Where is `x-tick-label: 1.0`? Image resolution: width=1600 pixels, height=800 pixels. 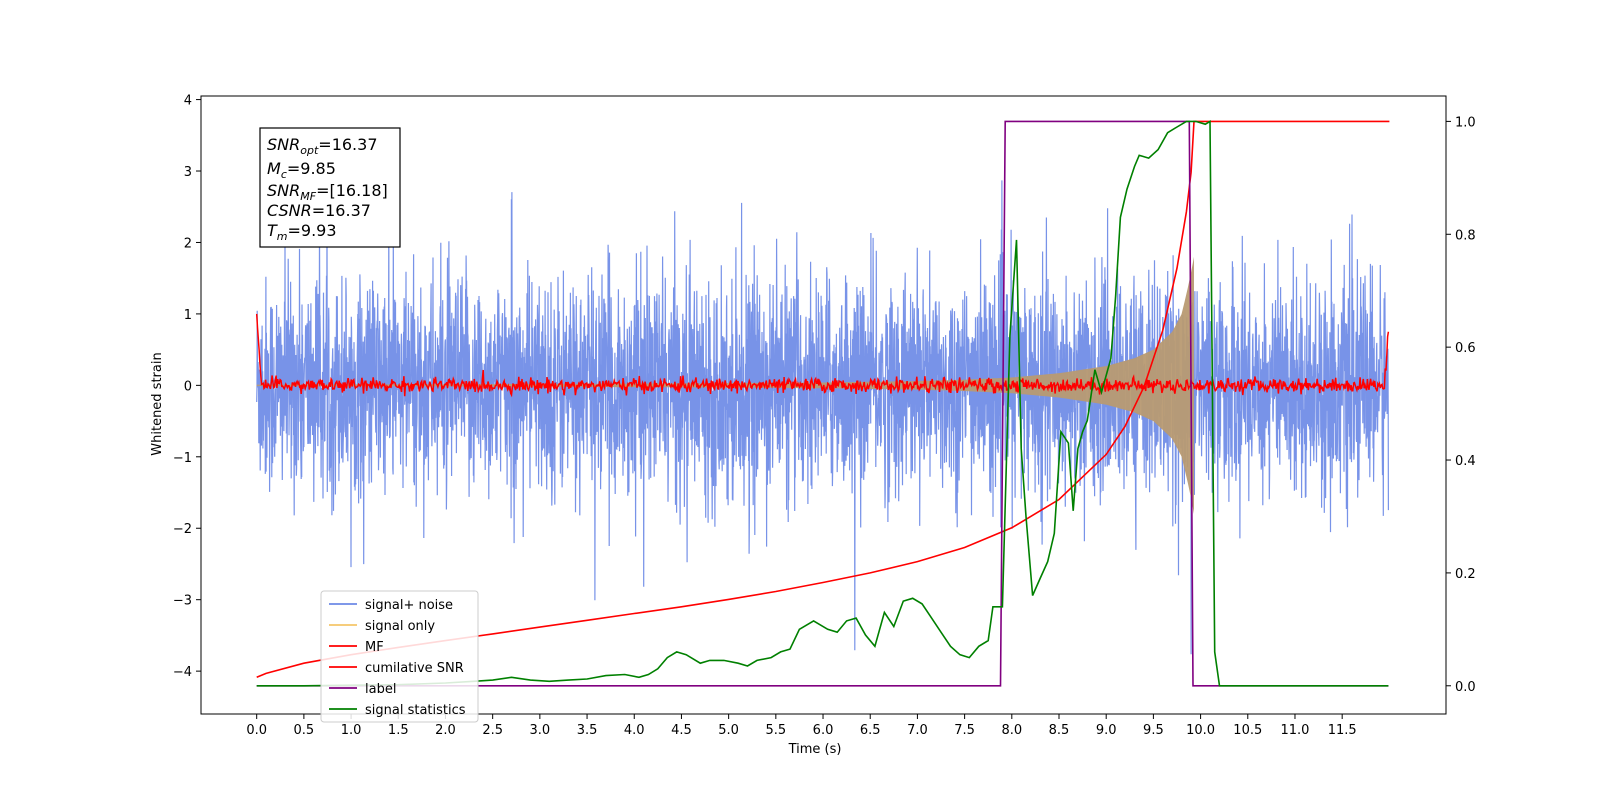 x-tick-label: 1.0 is located at coordinates (351, 730).